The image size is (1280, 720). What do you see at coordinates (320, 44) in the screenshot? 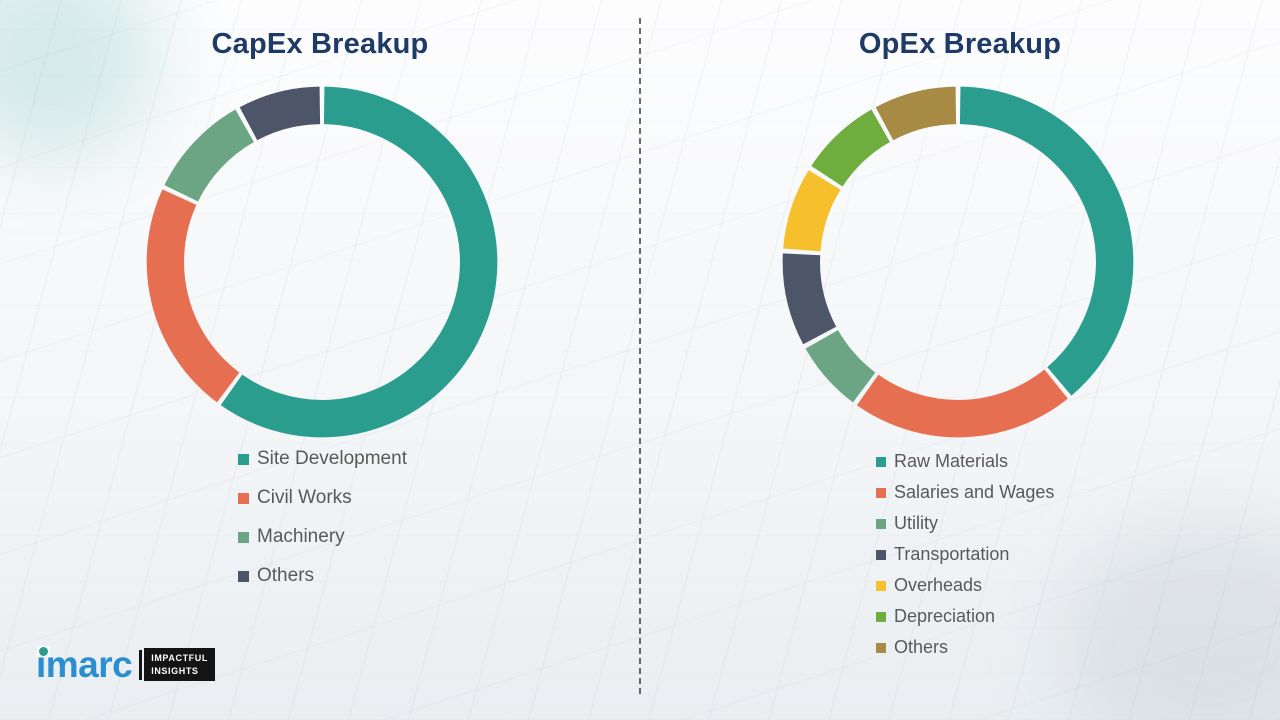
I see `capex-chart-title: CapEx Breakup` at bounding box center [320, 44].